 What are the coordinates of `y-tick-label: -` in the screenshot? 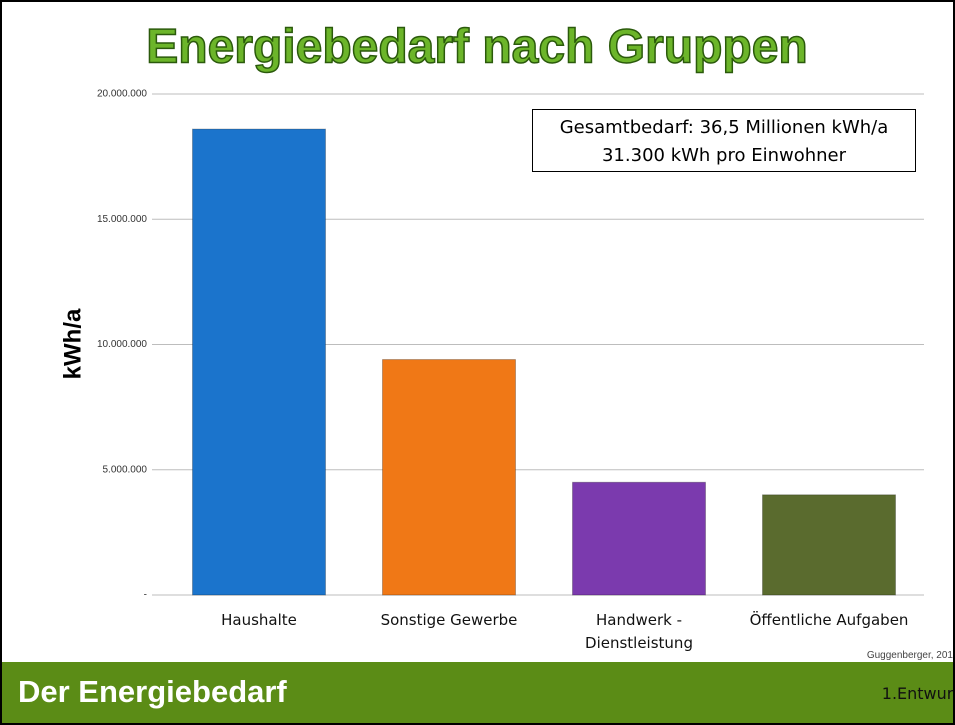 It's located at (145, 595).